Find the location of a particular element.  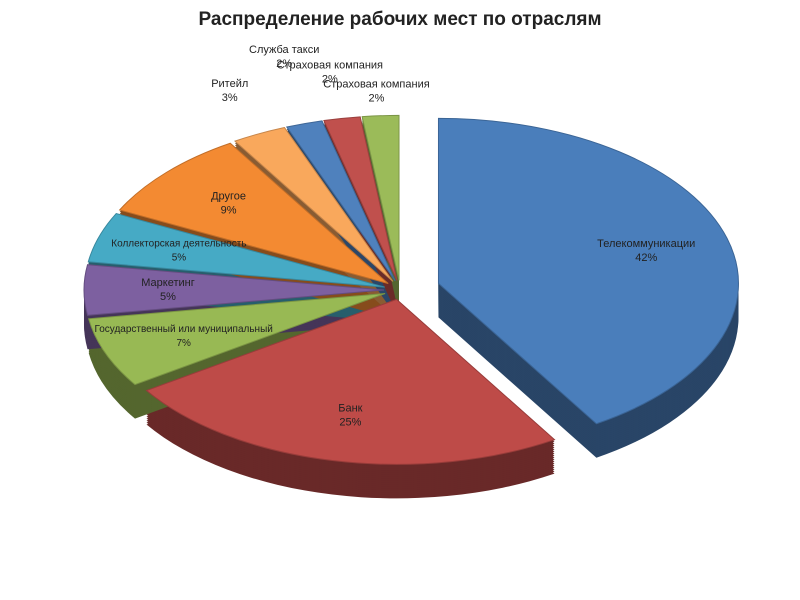

slice-label: Другое is located at coordinates (228, 196).